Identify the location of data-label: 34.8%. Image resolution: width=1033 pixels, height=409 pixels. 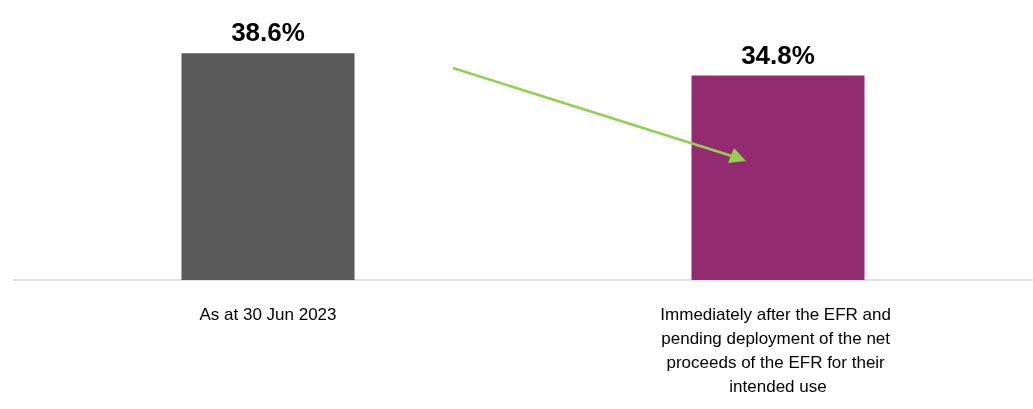
(778, 54).